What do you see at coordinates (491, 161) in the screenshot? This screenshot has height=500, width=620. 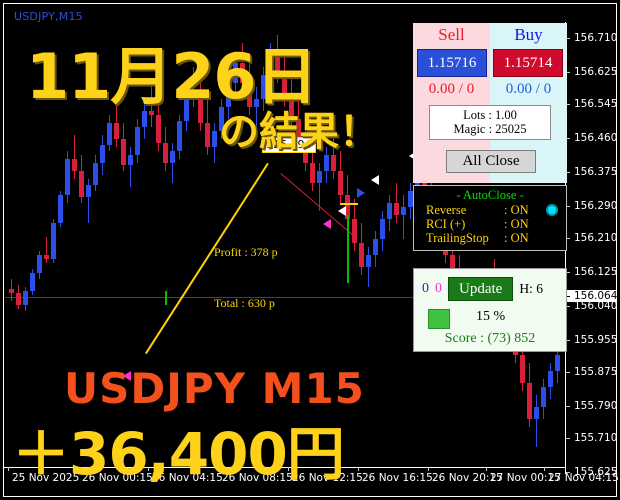 I see `all-close-button: All Close` at bounding box center [491, 161].